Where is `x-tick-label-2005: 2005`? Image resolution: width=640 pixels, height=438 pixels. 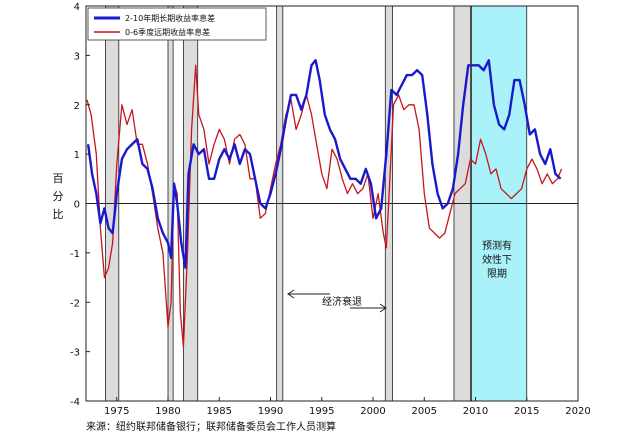
x-tick-label-2005: 2005 is located at coordinates (424, 411).